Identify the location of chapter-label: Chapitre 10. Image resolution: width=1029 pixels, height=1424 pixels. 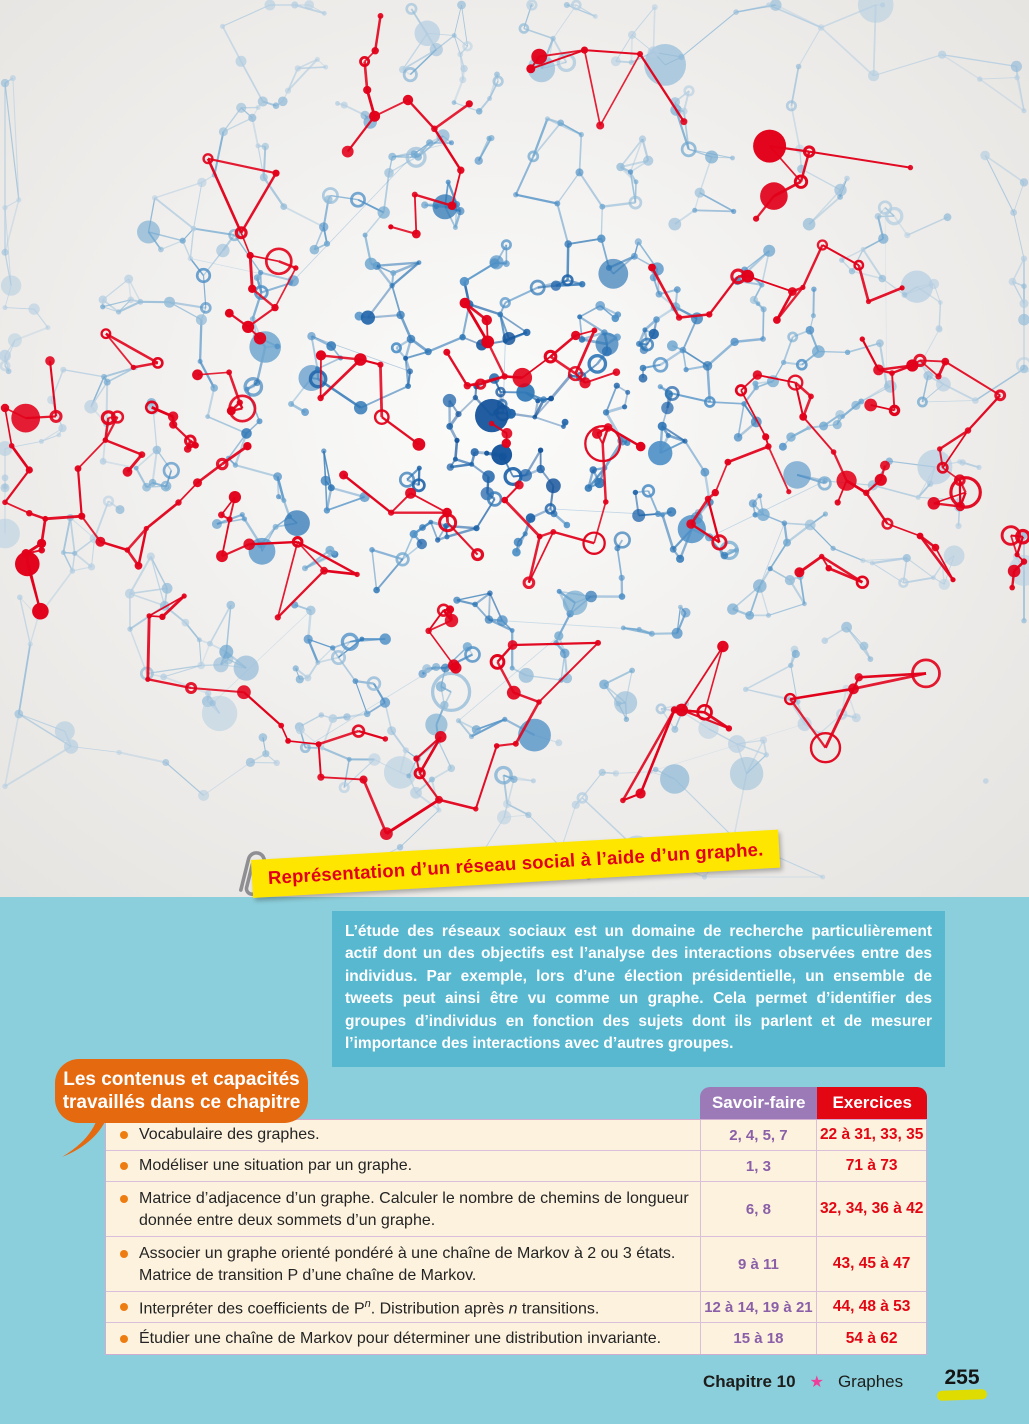
(749, 1381).